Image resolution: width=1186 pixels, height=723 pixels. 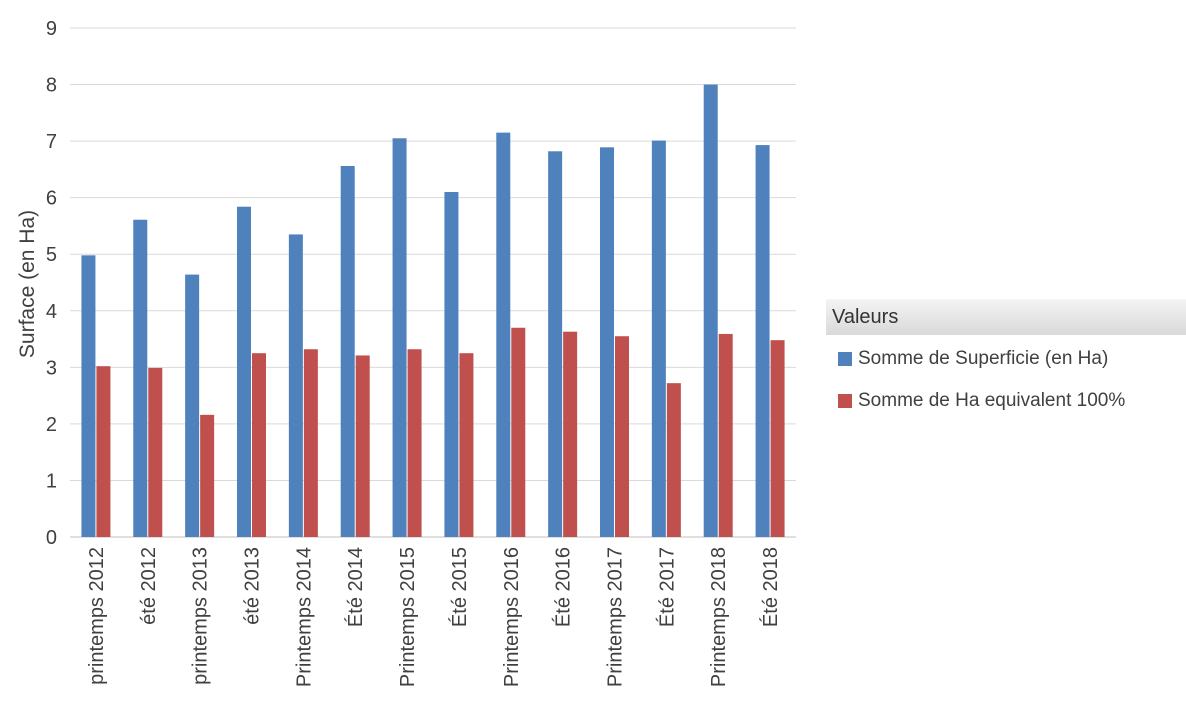 What do you see at coordinates (666, 587) in the screenshot?
I see `x-tick-label: Été 2017` at bounding box center [666, 587].